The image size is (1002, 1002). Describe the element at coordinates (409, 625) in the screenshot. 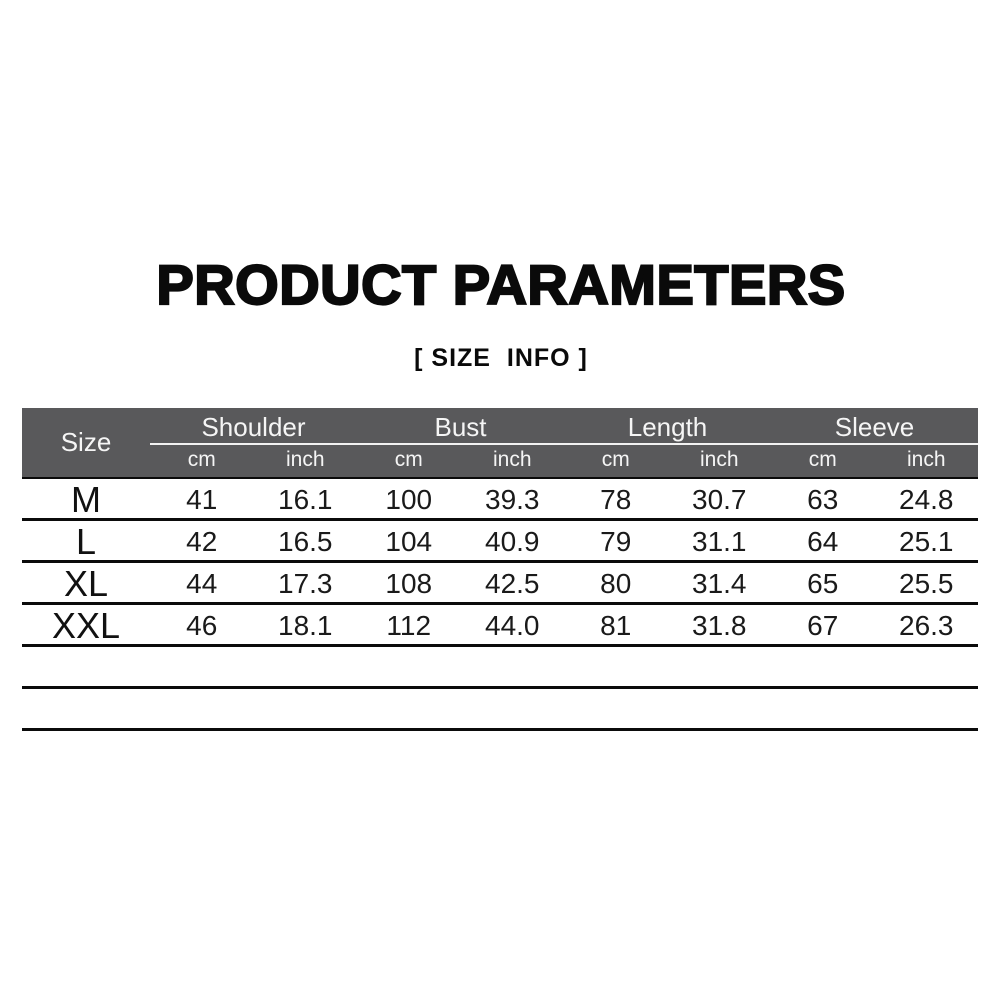

I see `value-cell: 112` at that location.